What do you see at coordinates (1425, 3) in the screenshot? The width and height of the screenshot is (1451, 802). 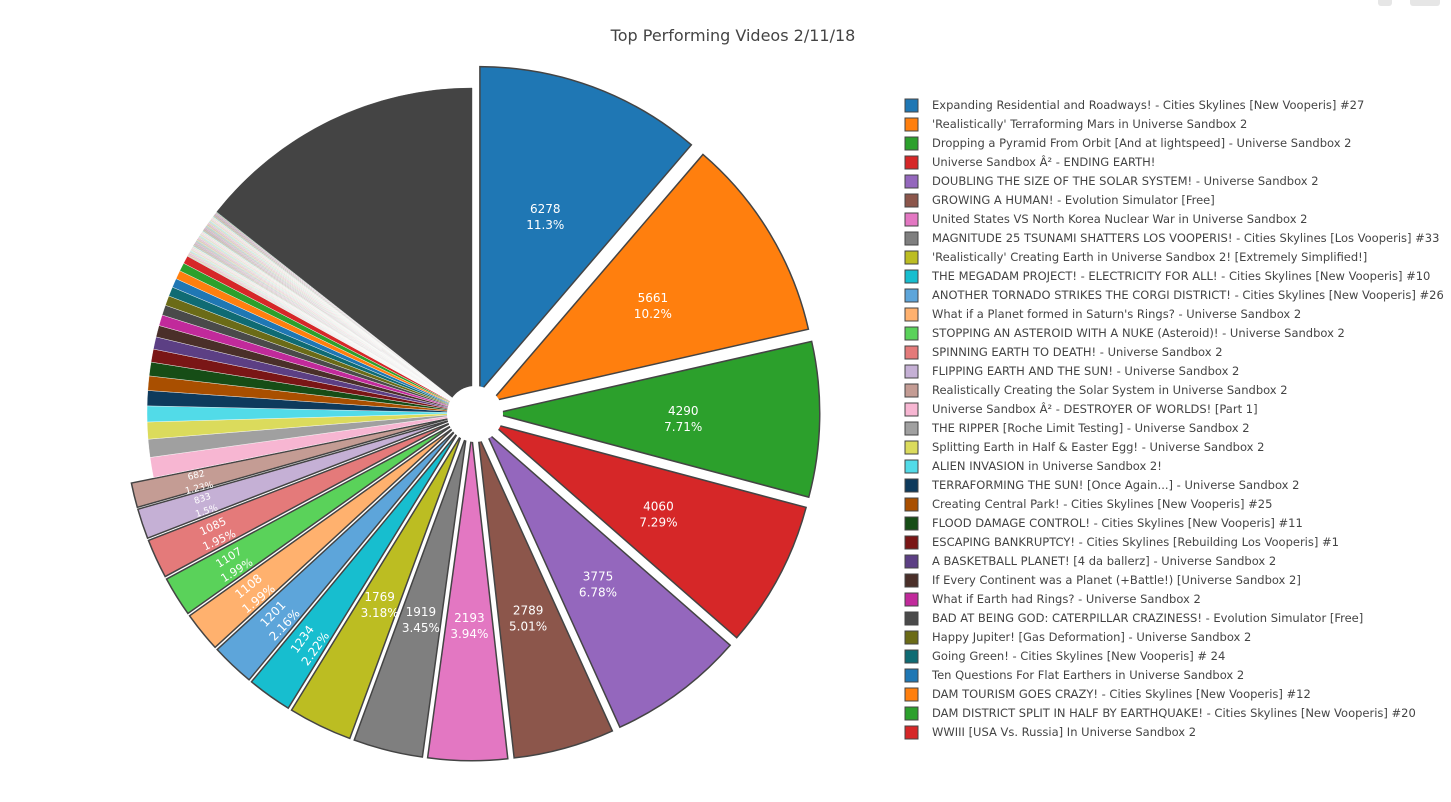 I see `modebar-logo-icon` at bounding box center [1425, 3].